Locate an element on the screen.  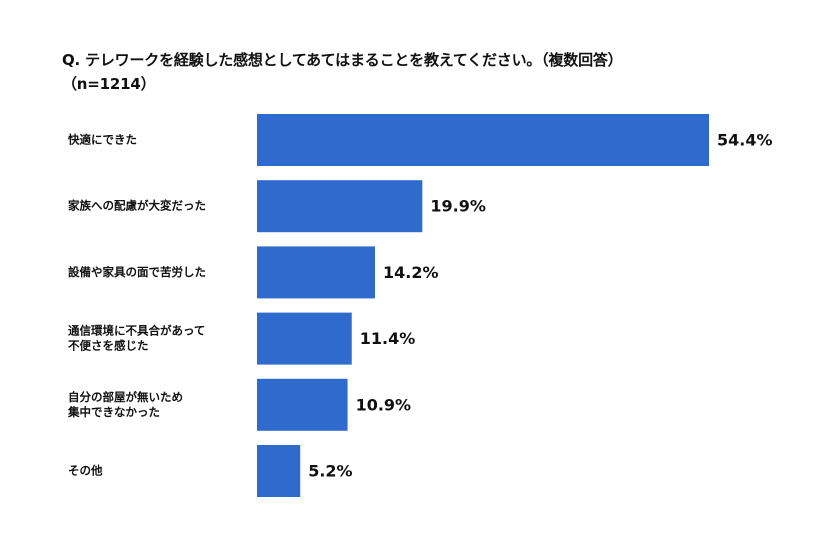
category-label: 通信環境に不具合があって is located at coordinates (136, 331).